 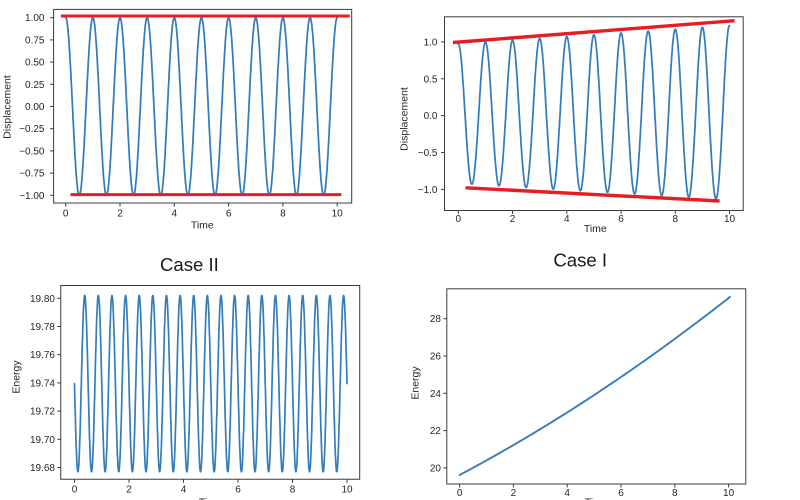 What do you see at coordinates (32, 174) in the screenshot?
I see `svg-text: −0.75` at bounding box center [32, 174].